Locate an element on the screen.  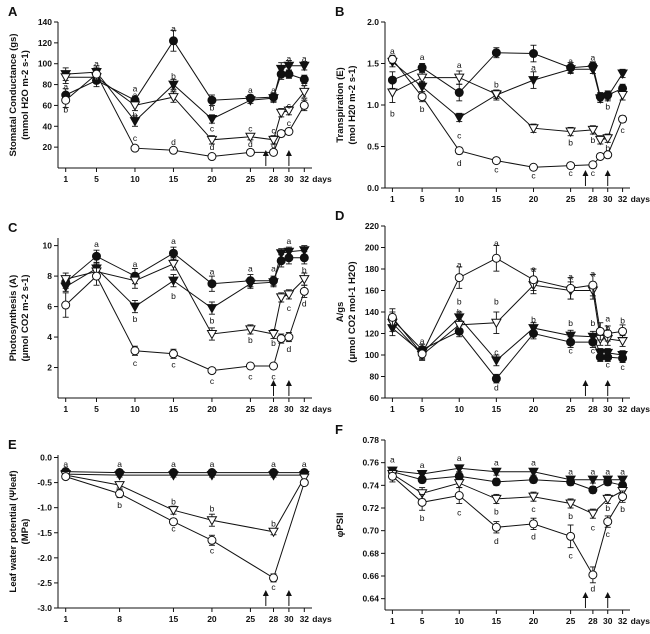
x-tick-label: 5 is located at coordinates (422, 199).